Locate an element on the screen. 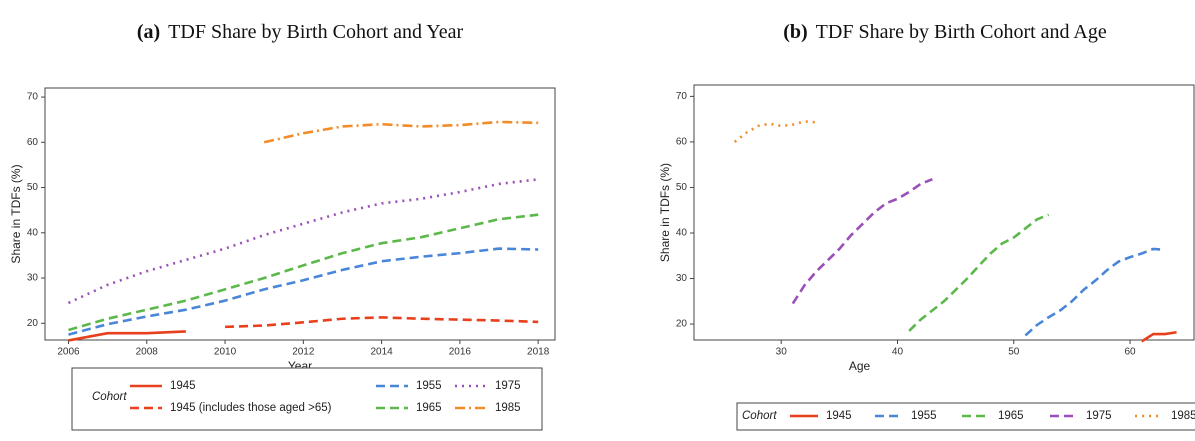 Image resolution: width=1195 pixels, height=441 pixels. x-tick-label: 2014 is located at coordinates (381, 352).